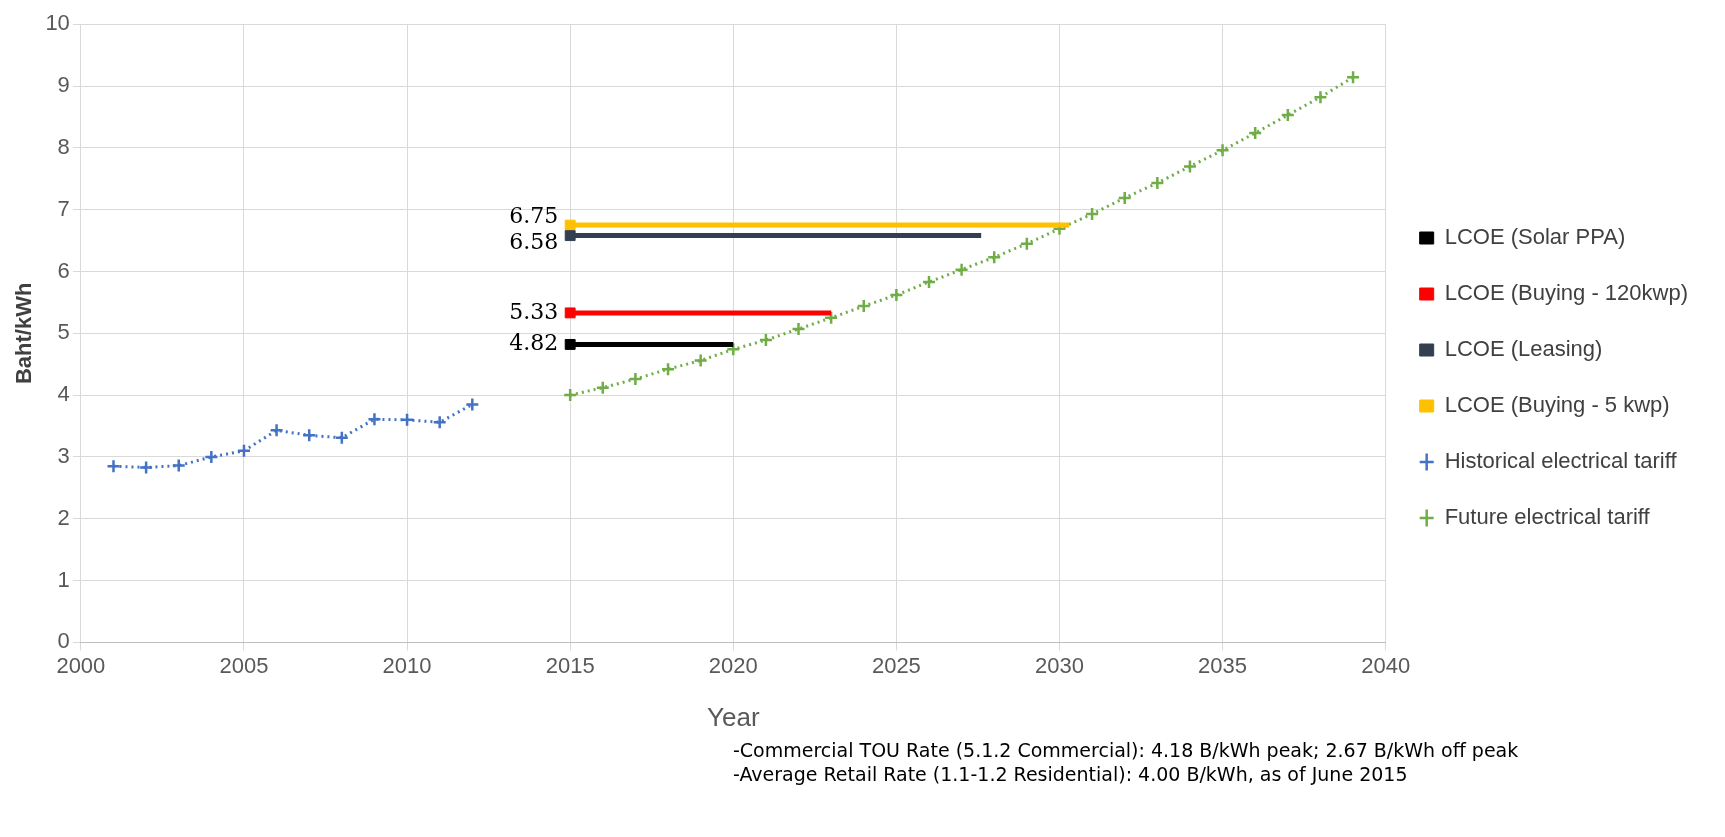 The height and width of the screenshot is (837, 1725). What do you see at coordinates (570, 665) in the screenshot?
I see `x-tick-label: 2015` at bounding box center [570, 665].